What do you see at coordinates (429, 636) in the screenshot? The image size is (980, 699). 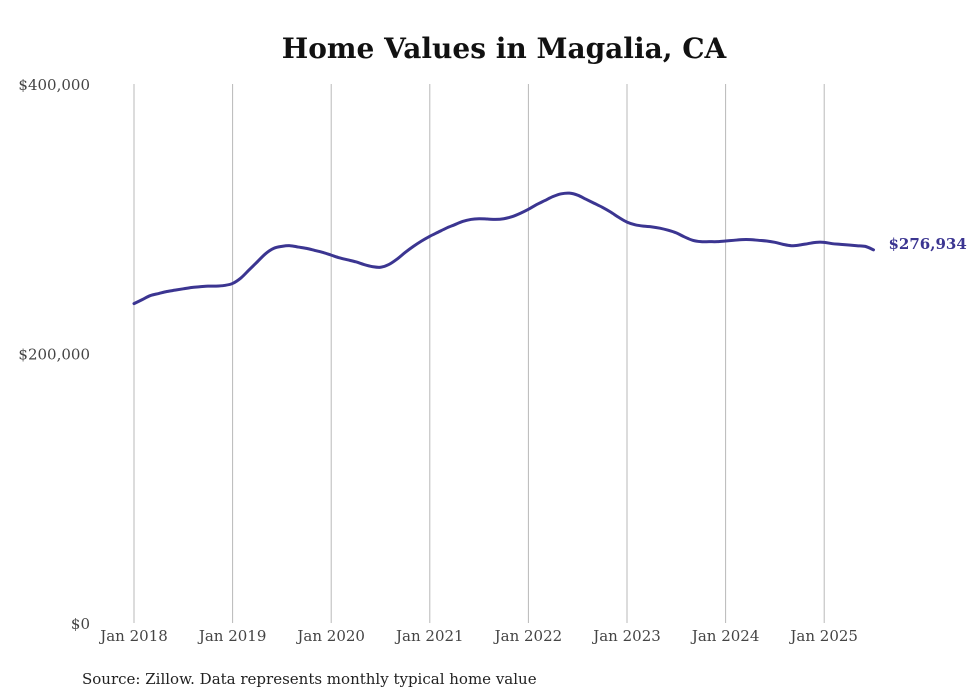 I see `x-tick-label: Jan 2021` at bounding box center [429, 636].